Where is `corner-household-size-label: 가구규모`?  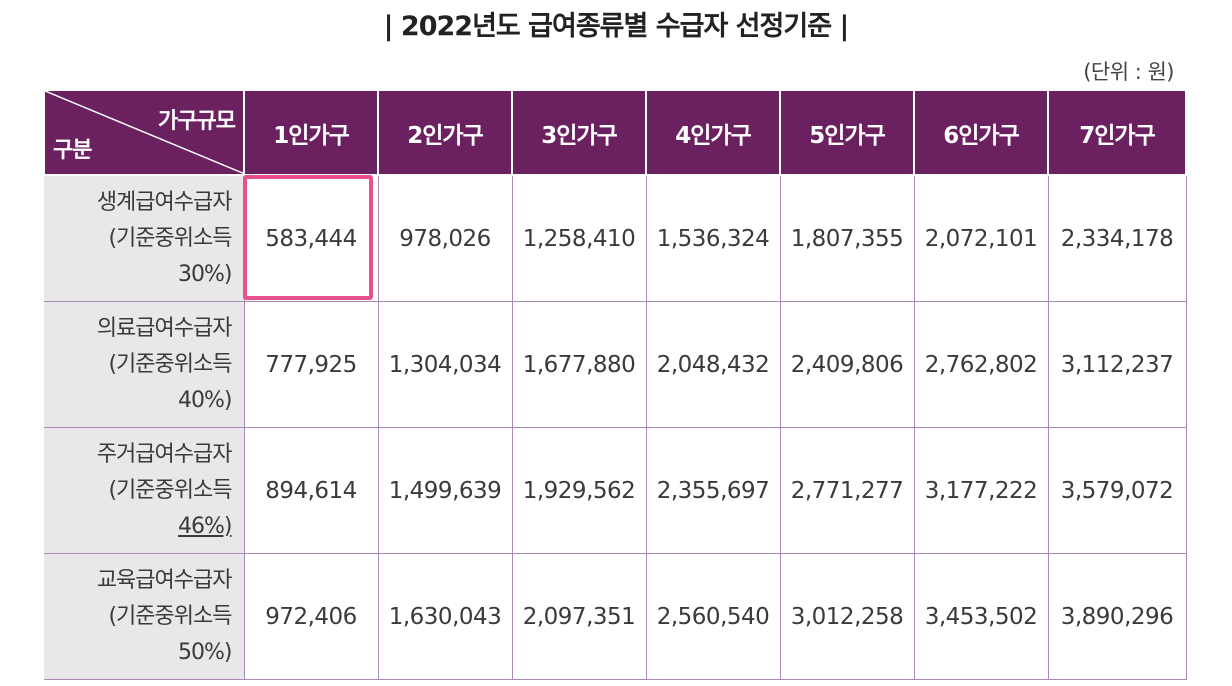
corner-household-size-label: 가구규모 is located at coordinates (197, 121).